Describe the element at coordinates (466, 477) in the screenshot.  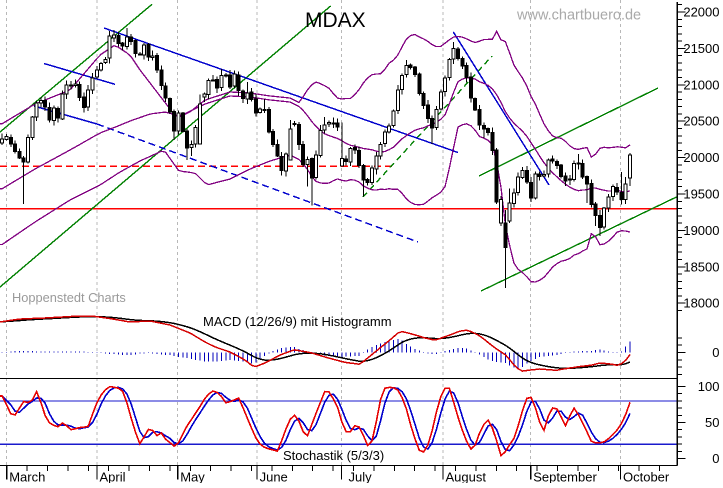
I see `svg-text: August` at that location.